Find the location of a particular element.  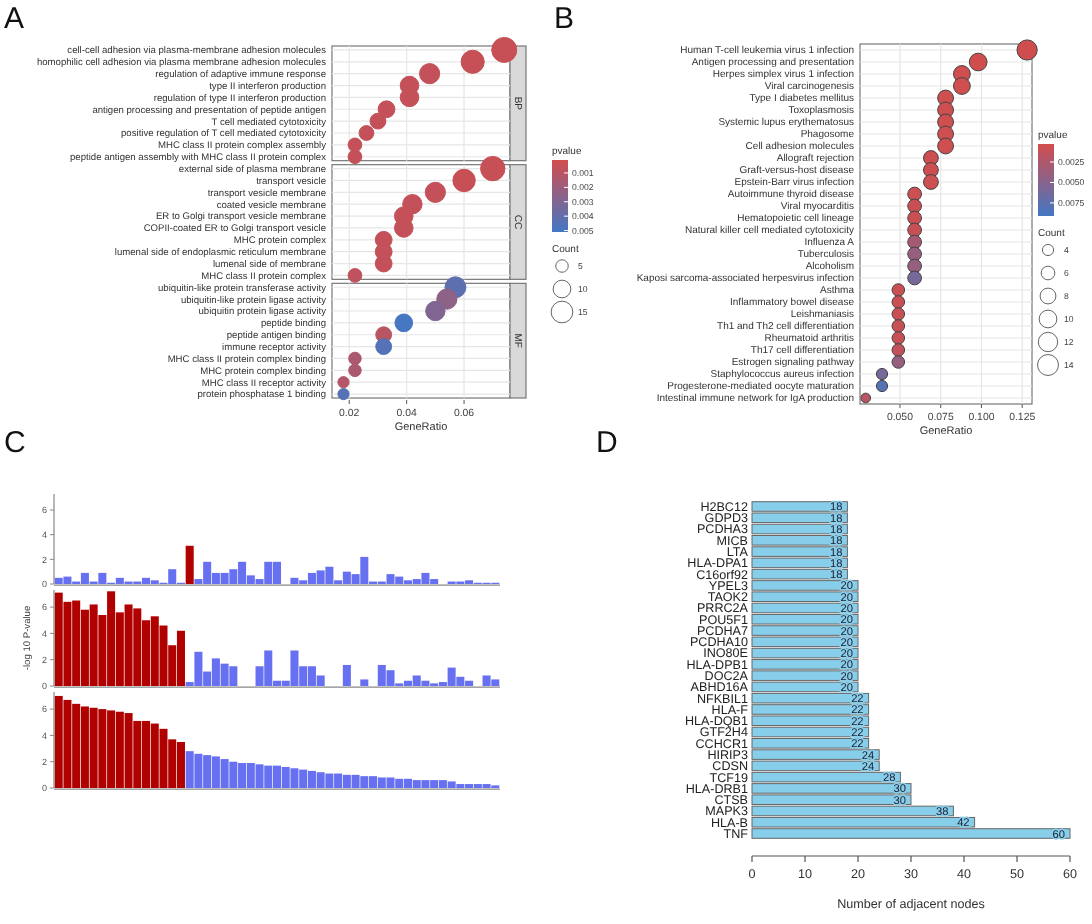

chart-title: C is located at coordinates (15, 443).